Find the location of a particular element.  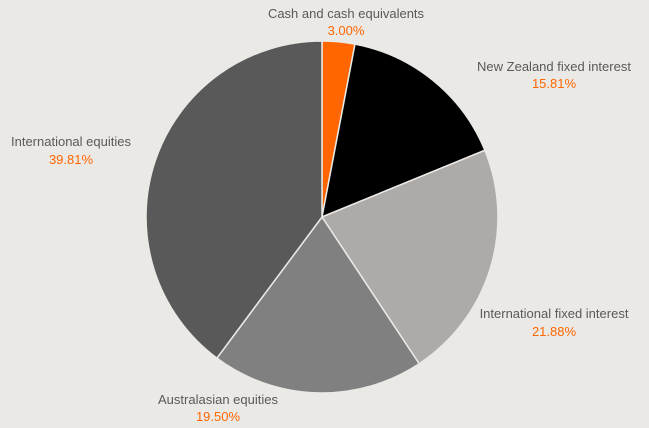

pie-slice-intl-fixed-interest is located at coordinates (409, 257).